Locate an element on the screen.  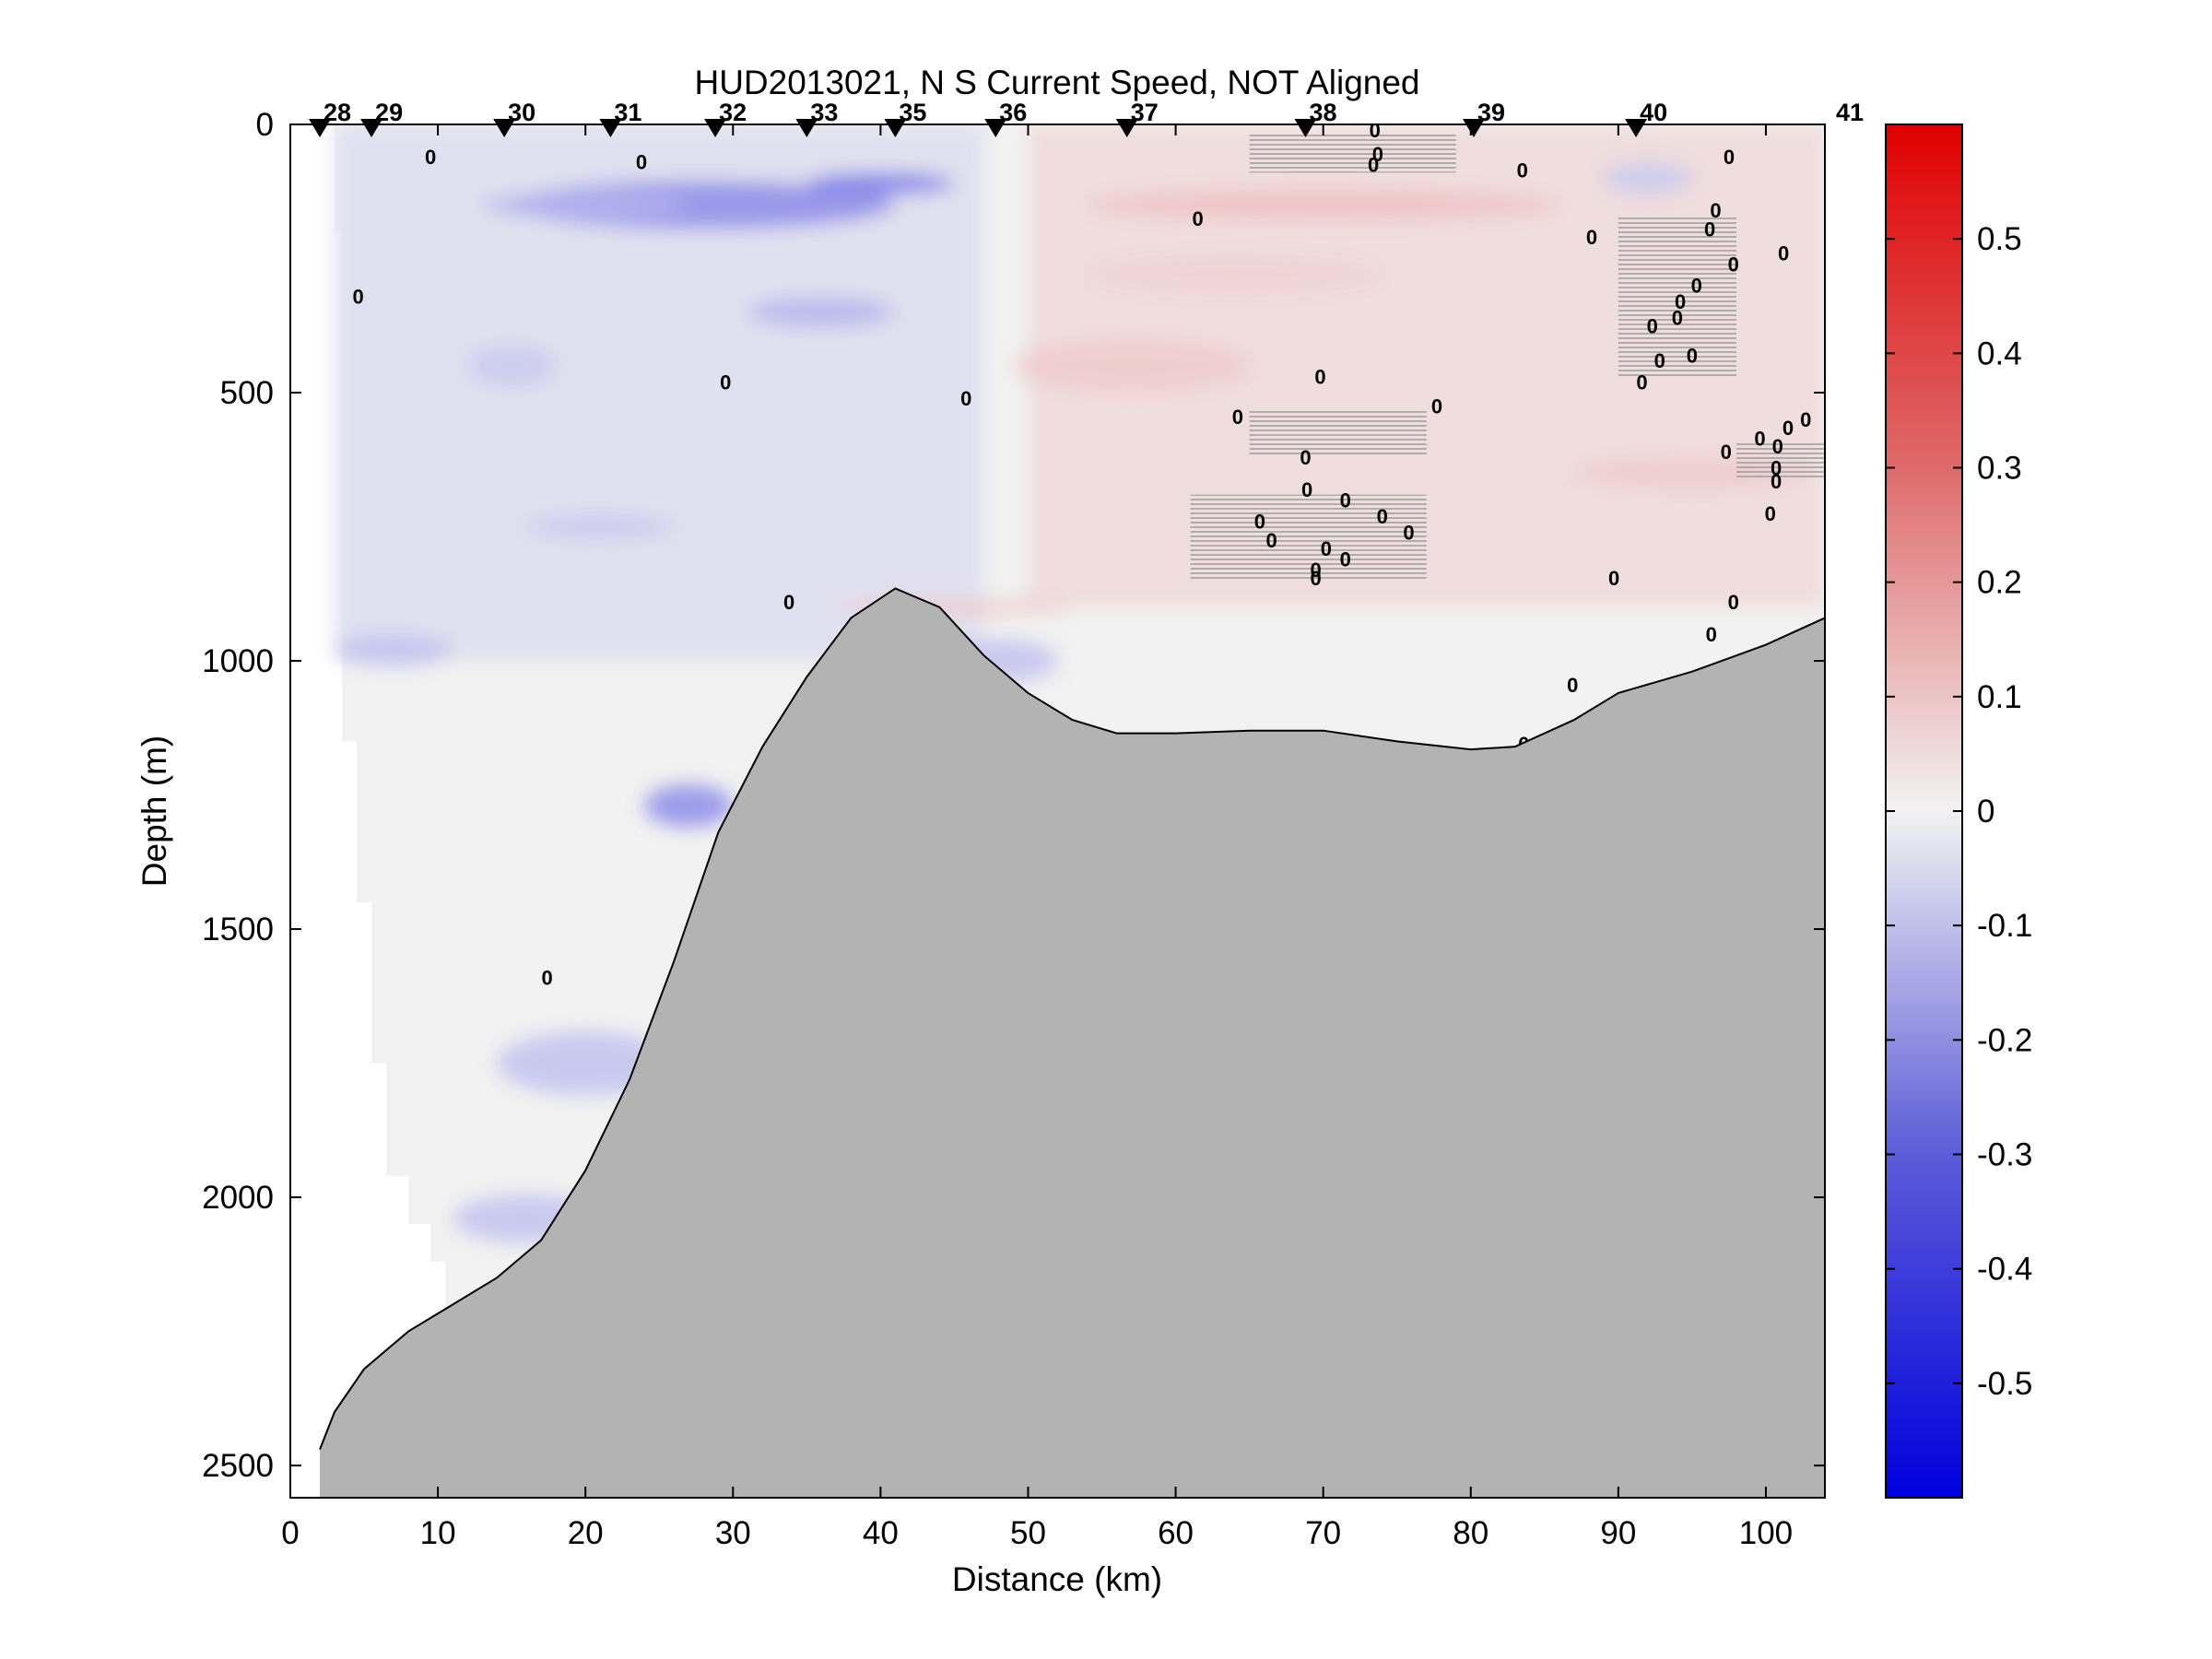
zero-label-50: 0 is located at coordinates (1709, 229).